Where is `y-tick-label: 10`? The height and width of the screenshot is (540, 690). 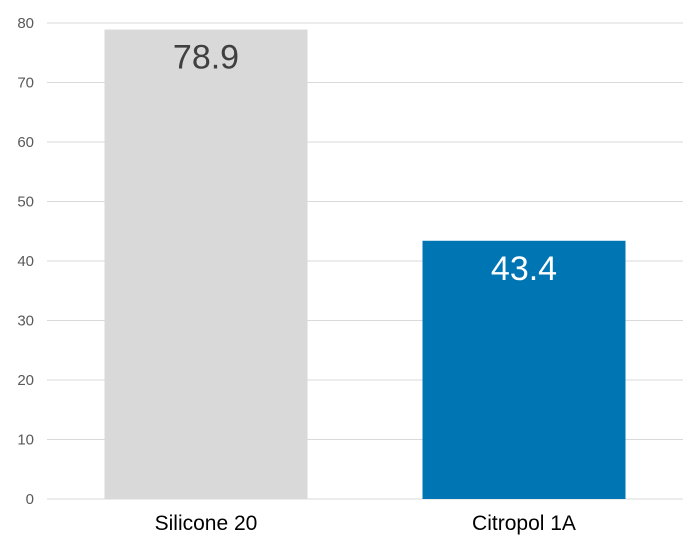
y-tick-label: 10 is located at coordinates (25, 440).